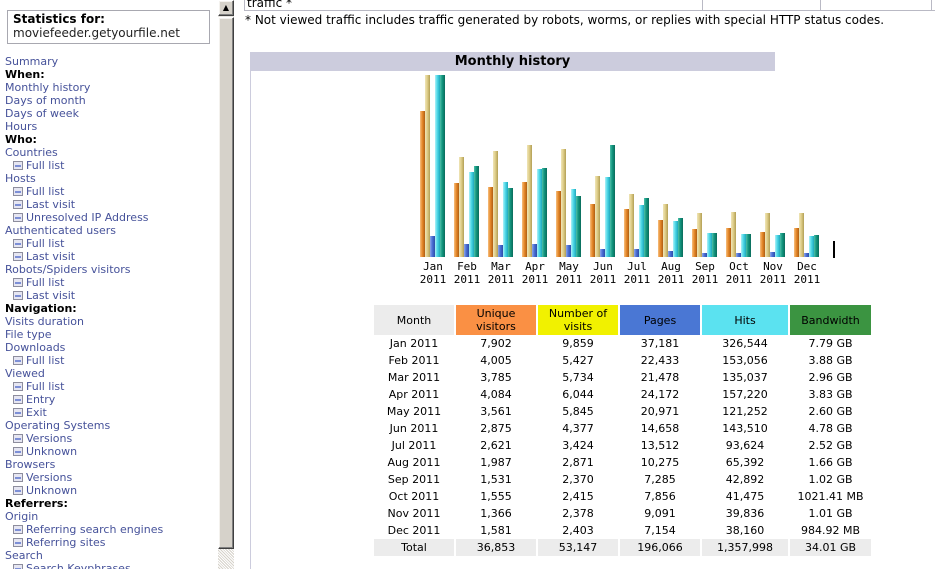 This screenshot has width=935, height=569. I want to click on table-cell: 2,415, so click(578, 496).